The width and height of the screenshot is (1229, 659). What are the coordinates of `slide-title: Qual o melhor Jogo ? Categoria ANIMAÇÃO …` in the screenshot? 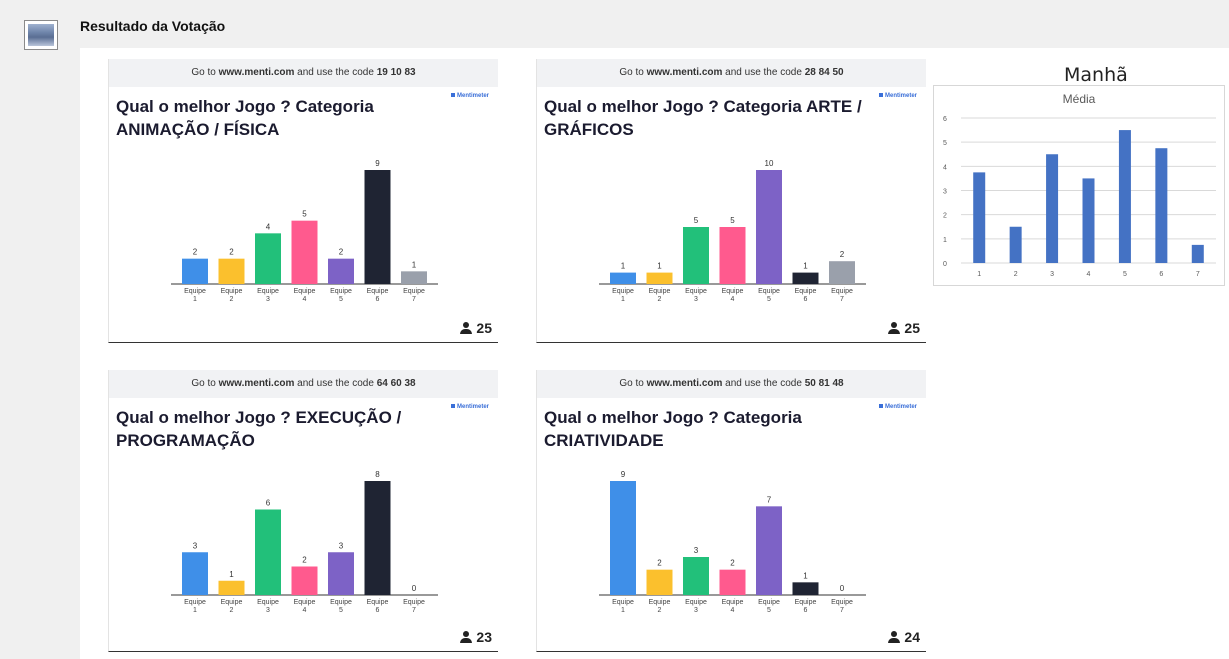 It's located at (245, 118).